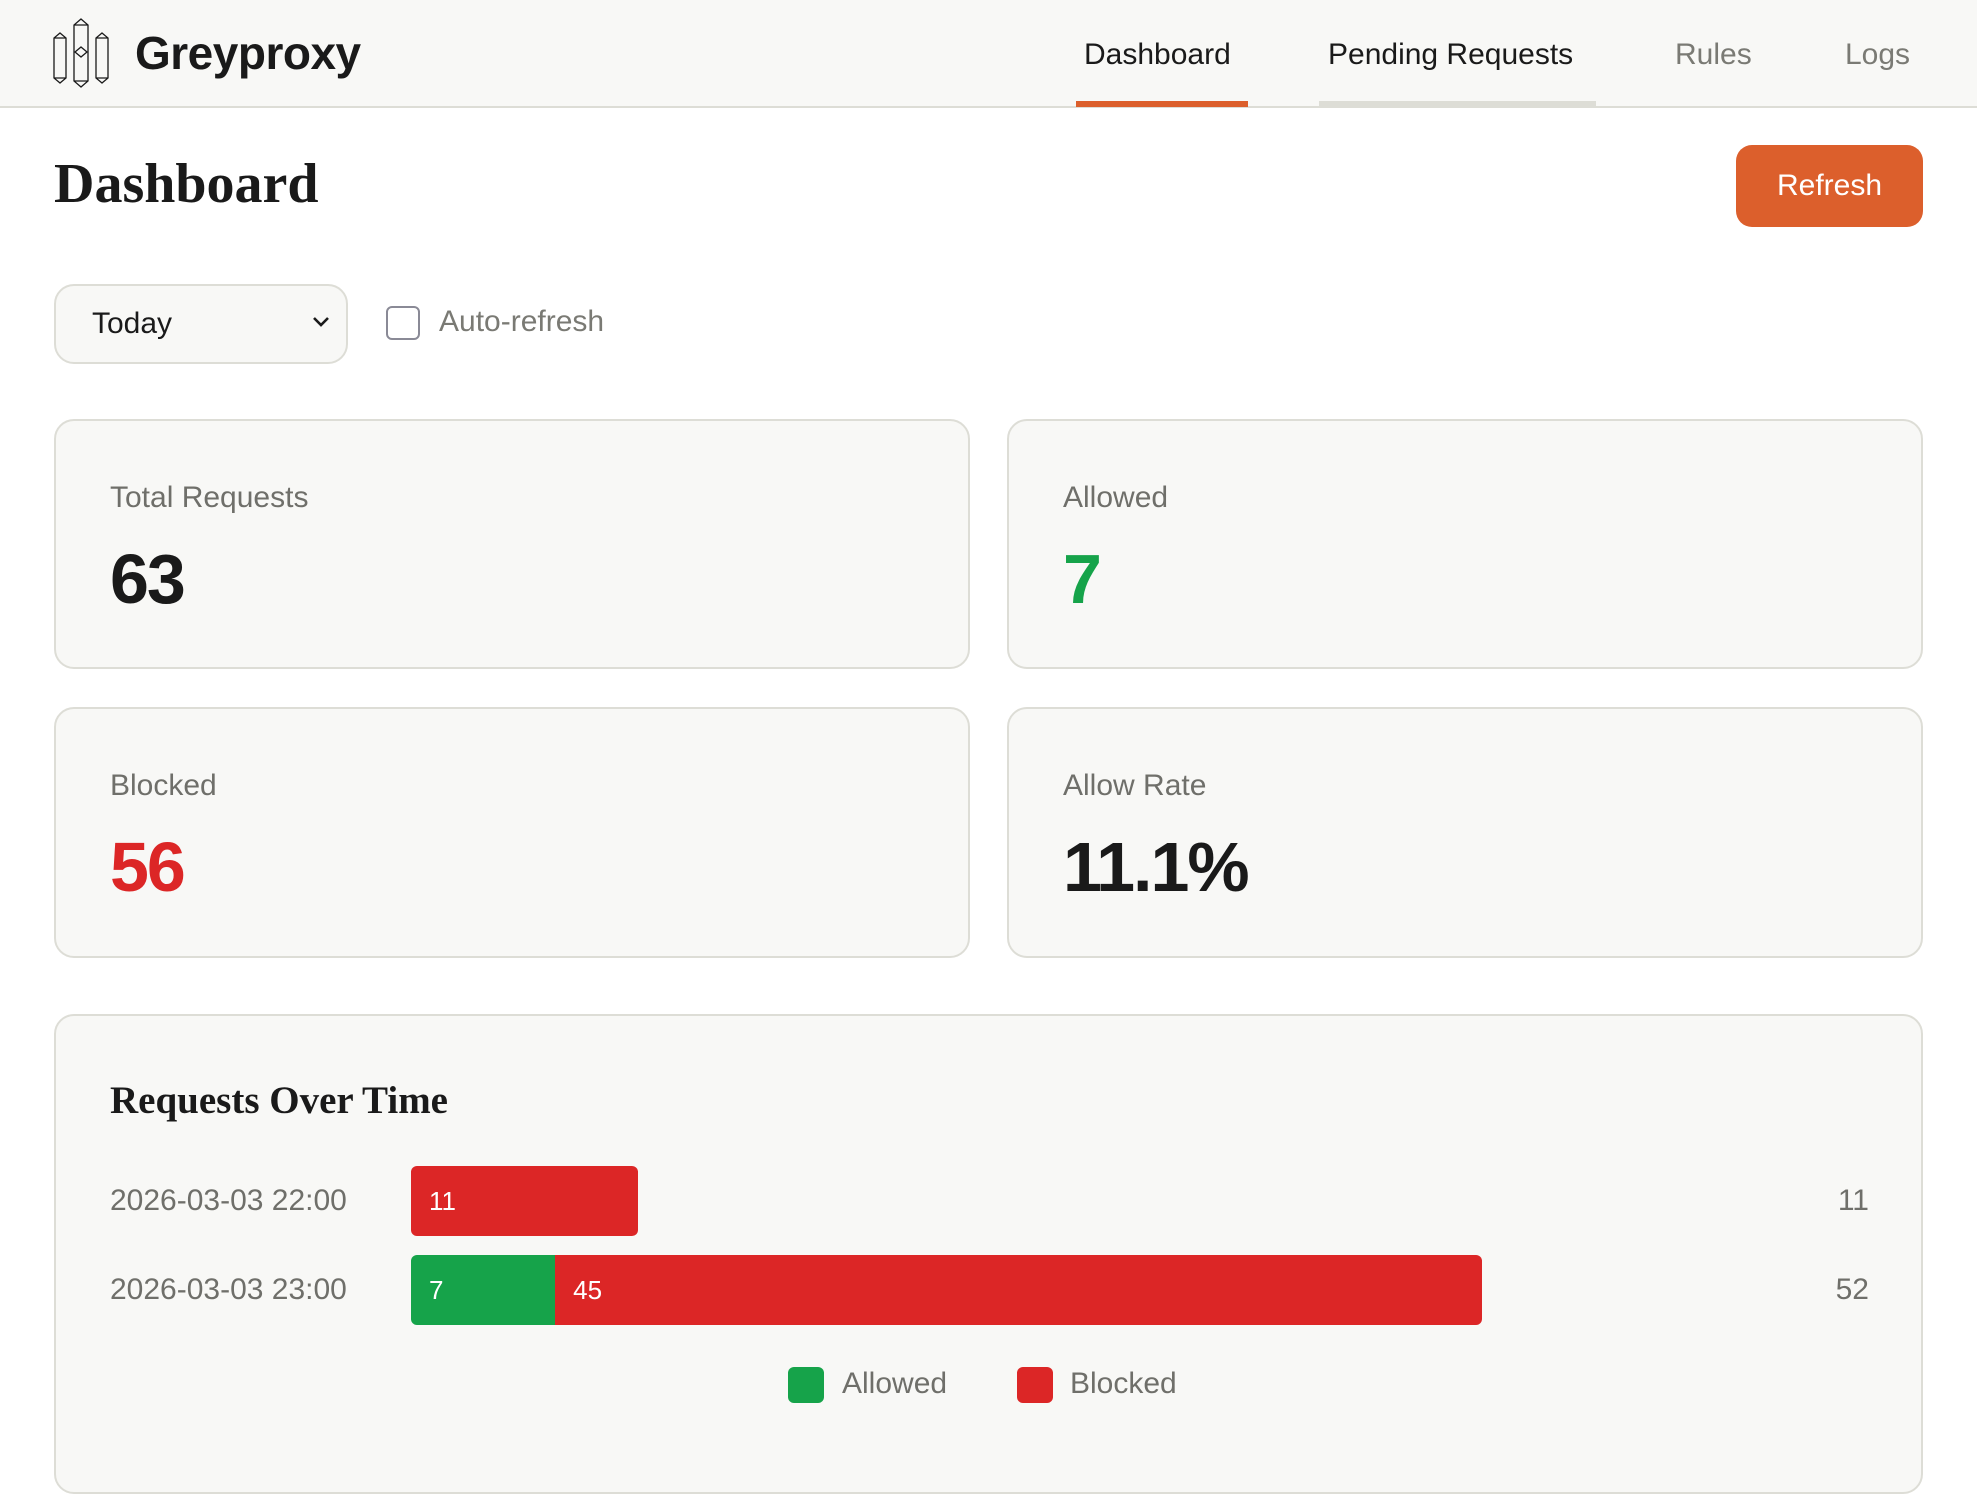 Image resolution: width=1977 pixels, height=1494 pixels. What do you see at coordinates (1457, 104) in the screenshot?
I see `hover-tab-indicator` at bounding box center [1457, 104].